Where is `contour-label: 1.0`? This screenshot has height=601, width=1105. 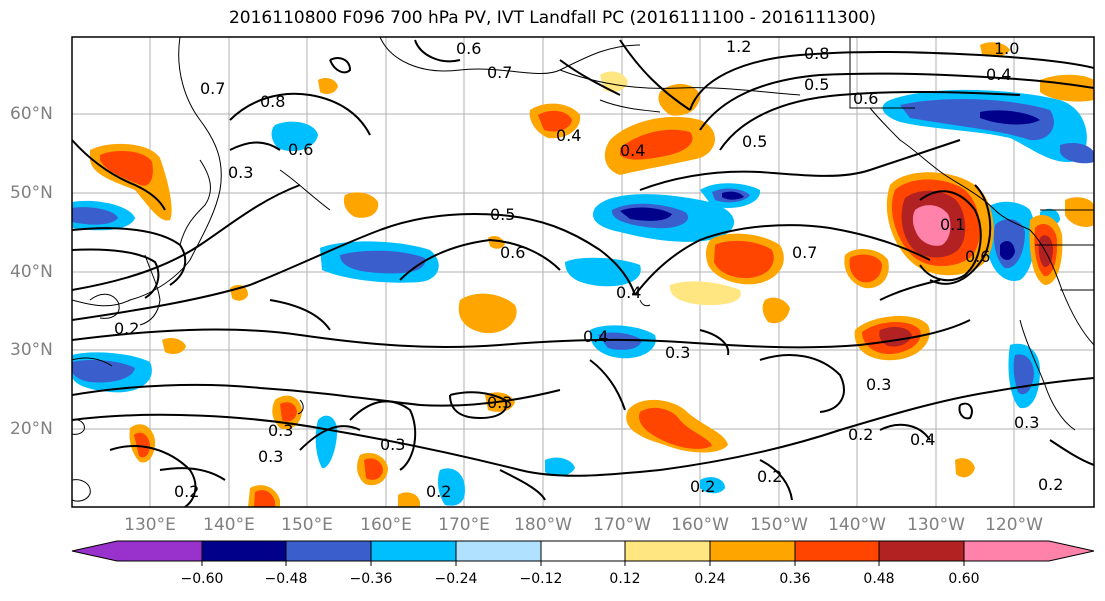
contour-label: 1.0 is located at coordinates (1006, 48).